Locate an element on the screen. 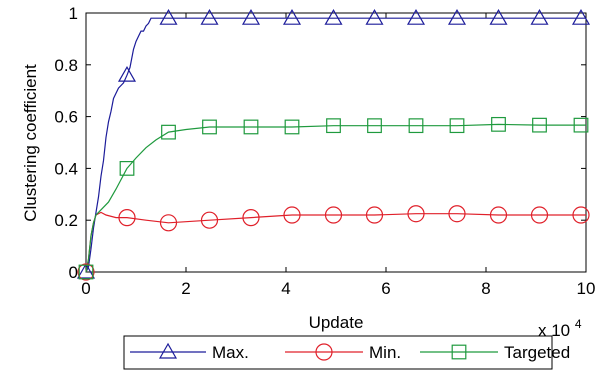  x-multiplier-base: x 10 is located at coordinates (554, 330).